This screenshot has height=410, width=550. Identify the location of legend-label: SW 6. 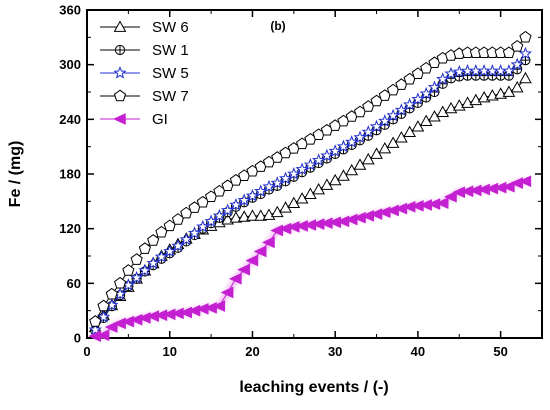
(170, 27).